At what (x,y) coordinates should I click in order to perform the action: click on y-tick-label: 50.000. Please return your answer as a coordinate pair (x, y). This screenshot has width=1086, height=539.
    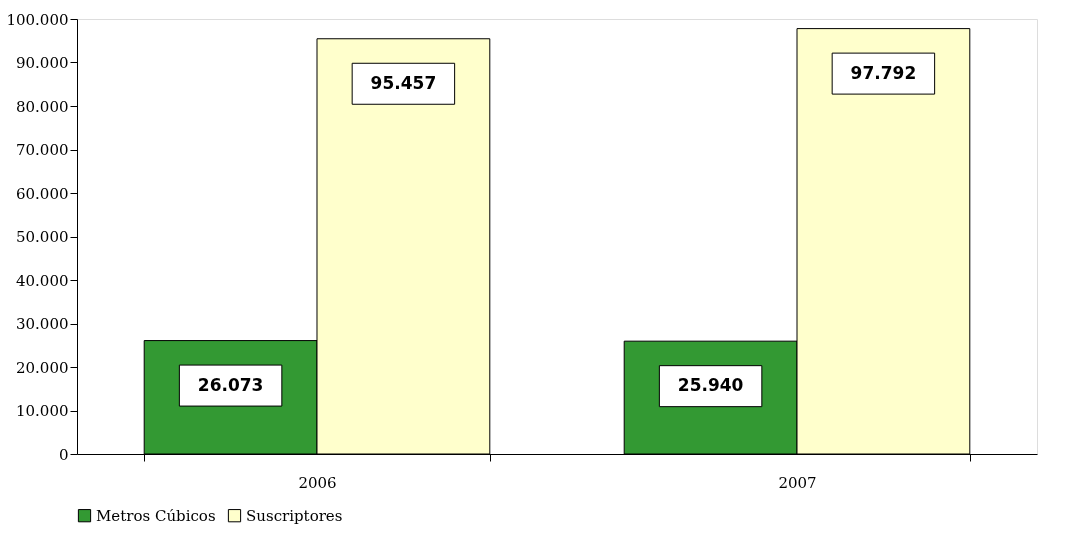
    Looking at the image, I should click on (42, 237).